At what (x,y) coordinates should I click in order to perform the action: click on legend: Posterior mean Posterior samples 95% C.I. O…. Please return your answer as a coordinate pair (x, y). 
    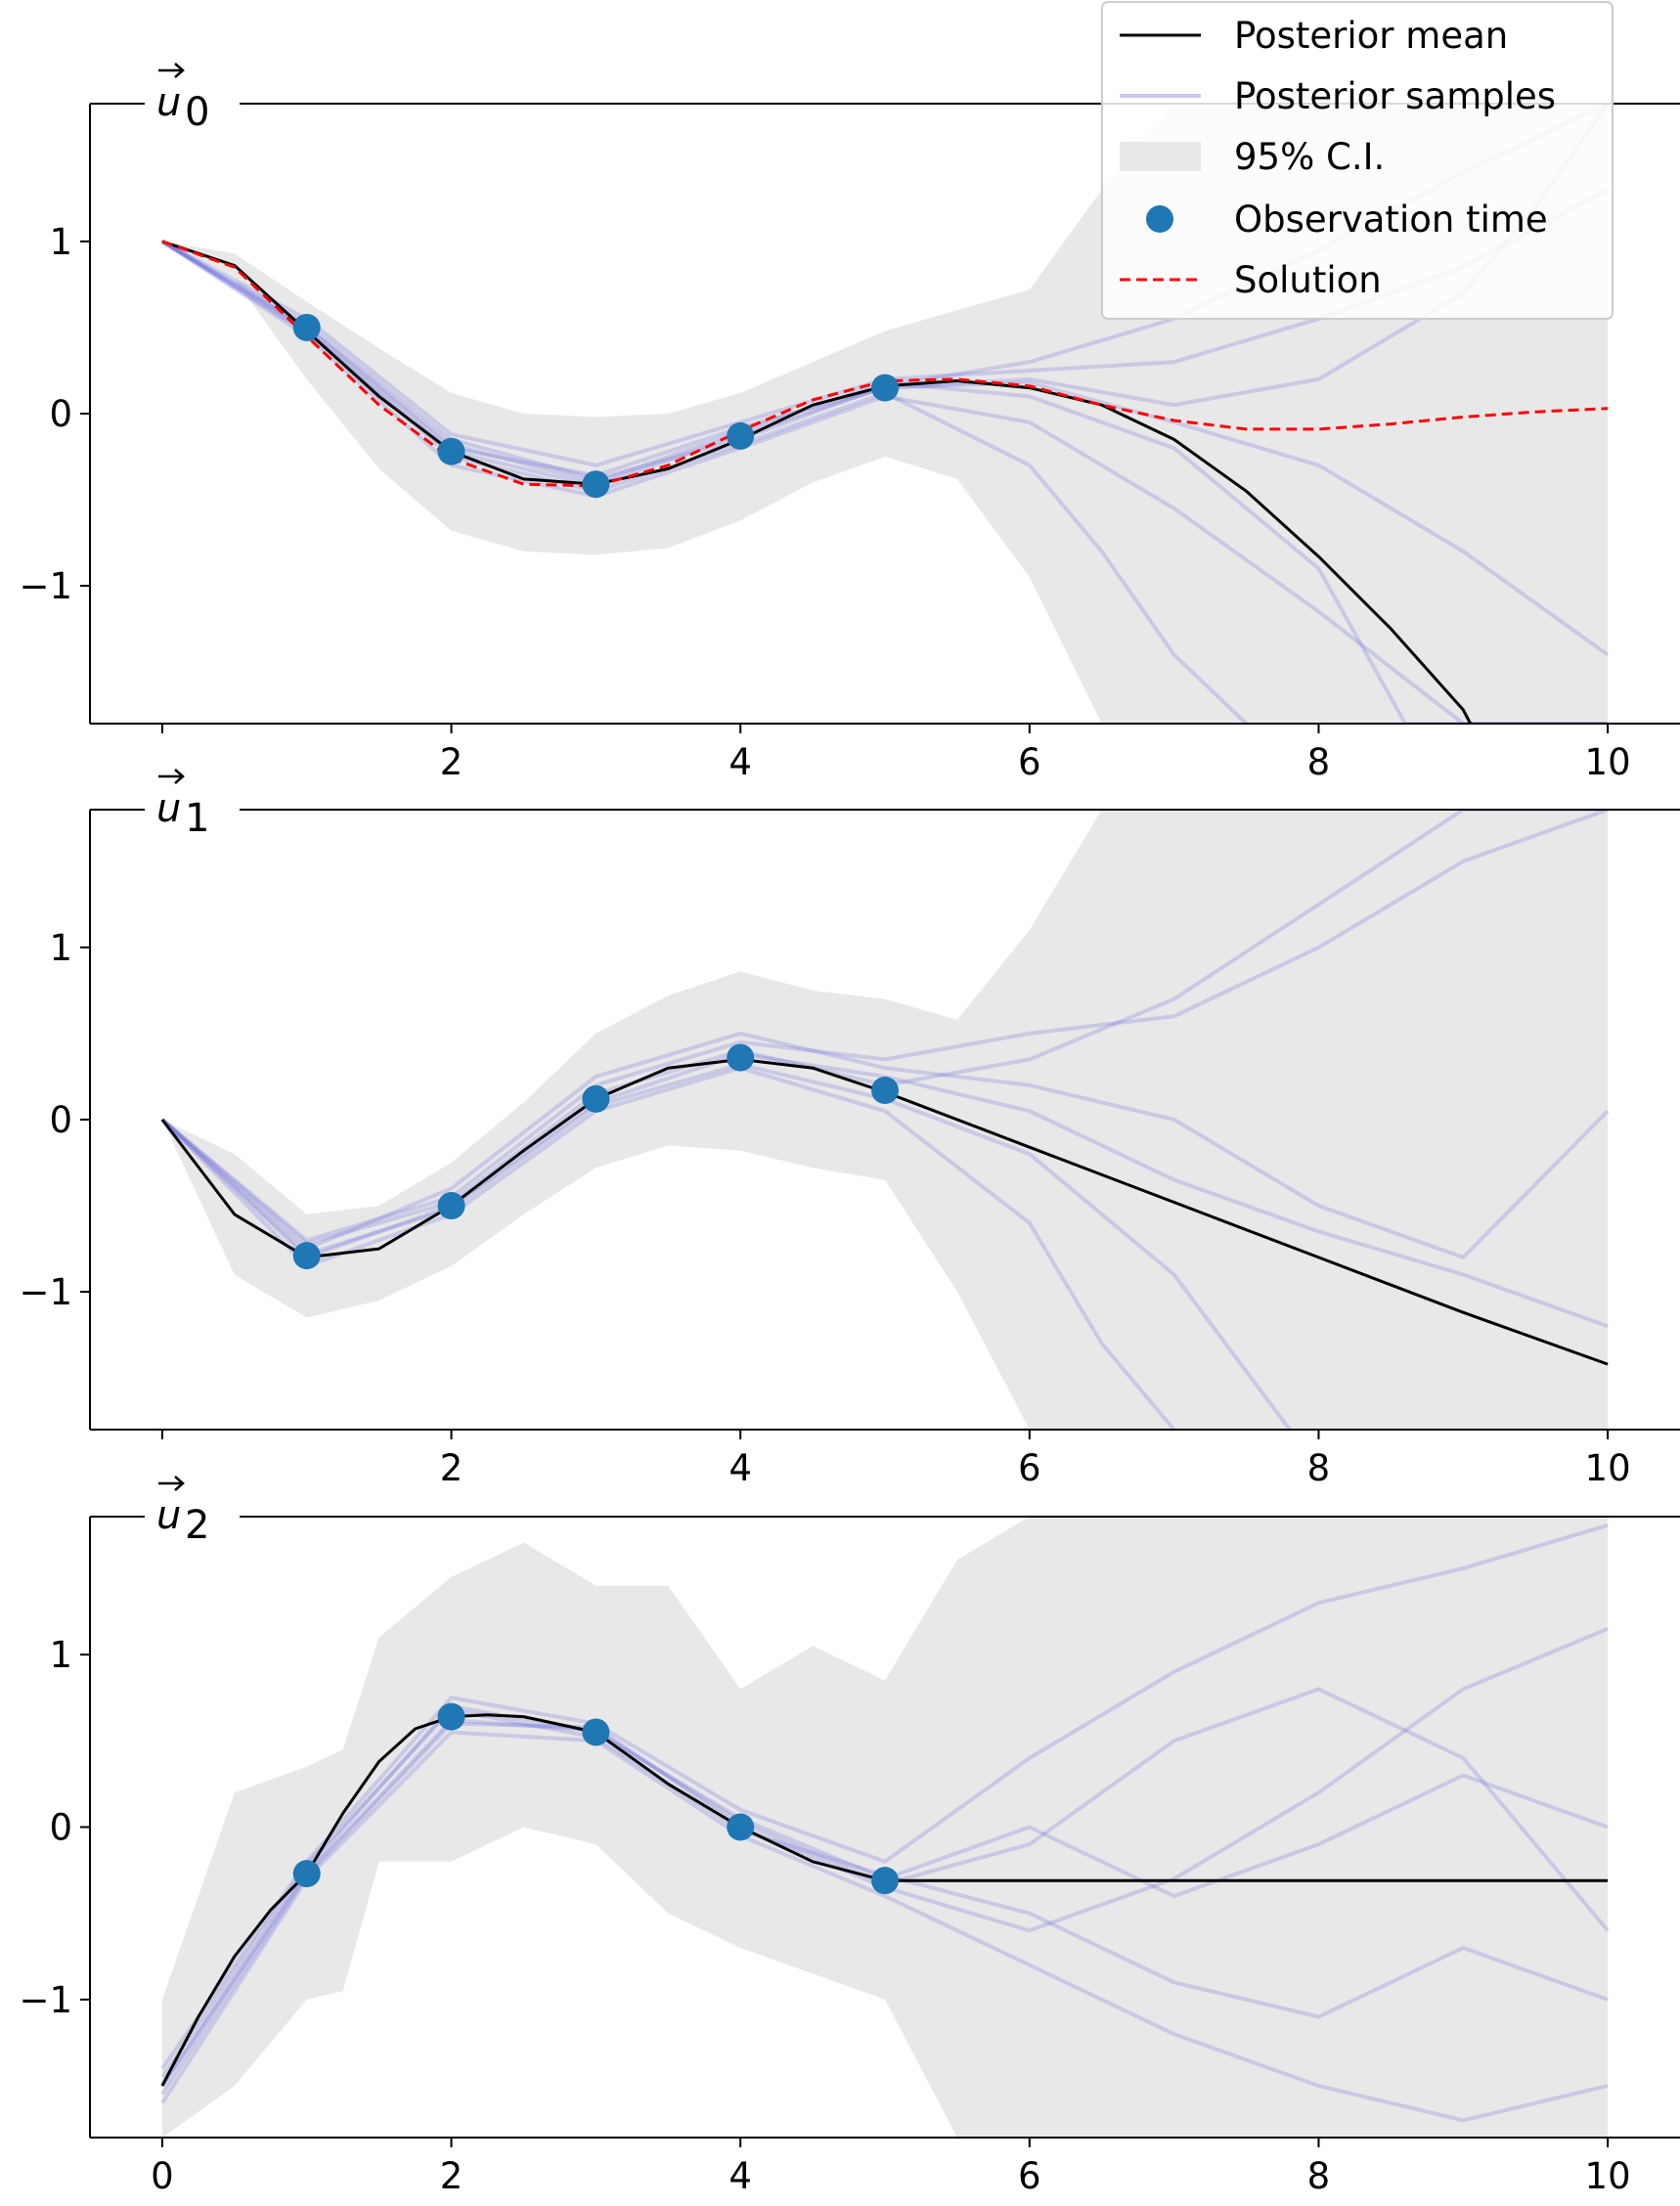
    Looking at the image, I should click on (1357, 161).